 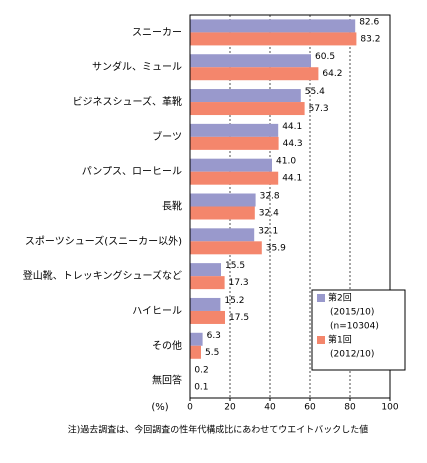 What do you see at coordinates (214, 336) in the screenshot?
I see `value-label: 6.3` at bounding box center [214, 336].